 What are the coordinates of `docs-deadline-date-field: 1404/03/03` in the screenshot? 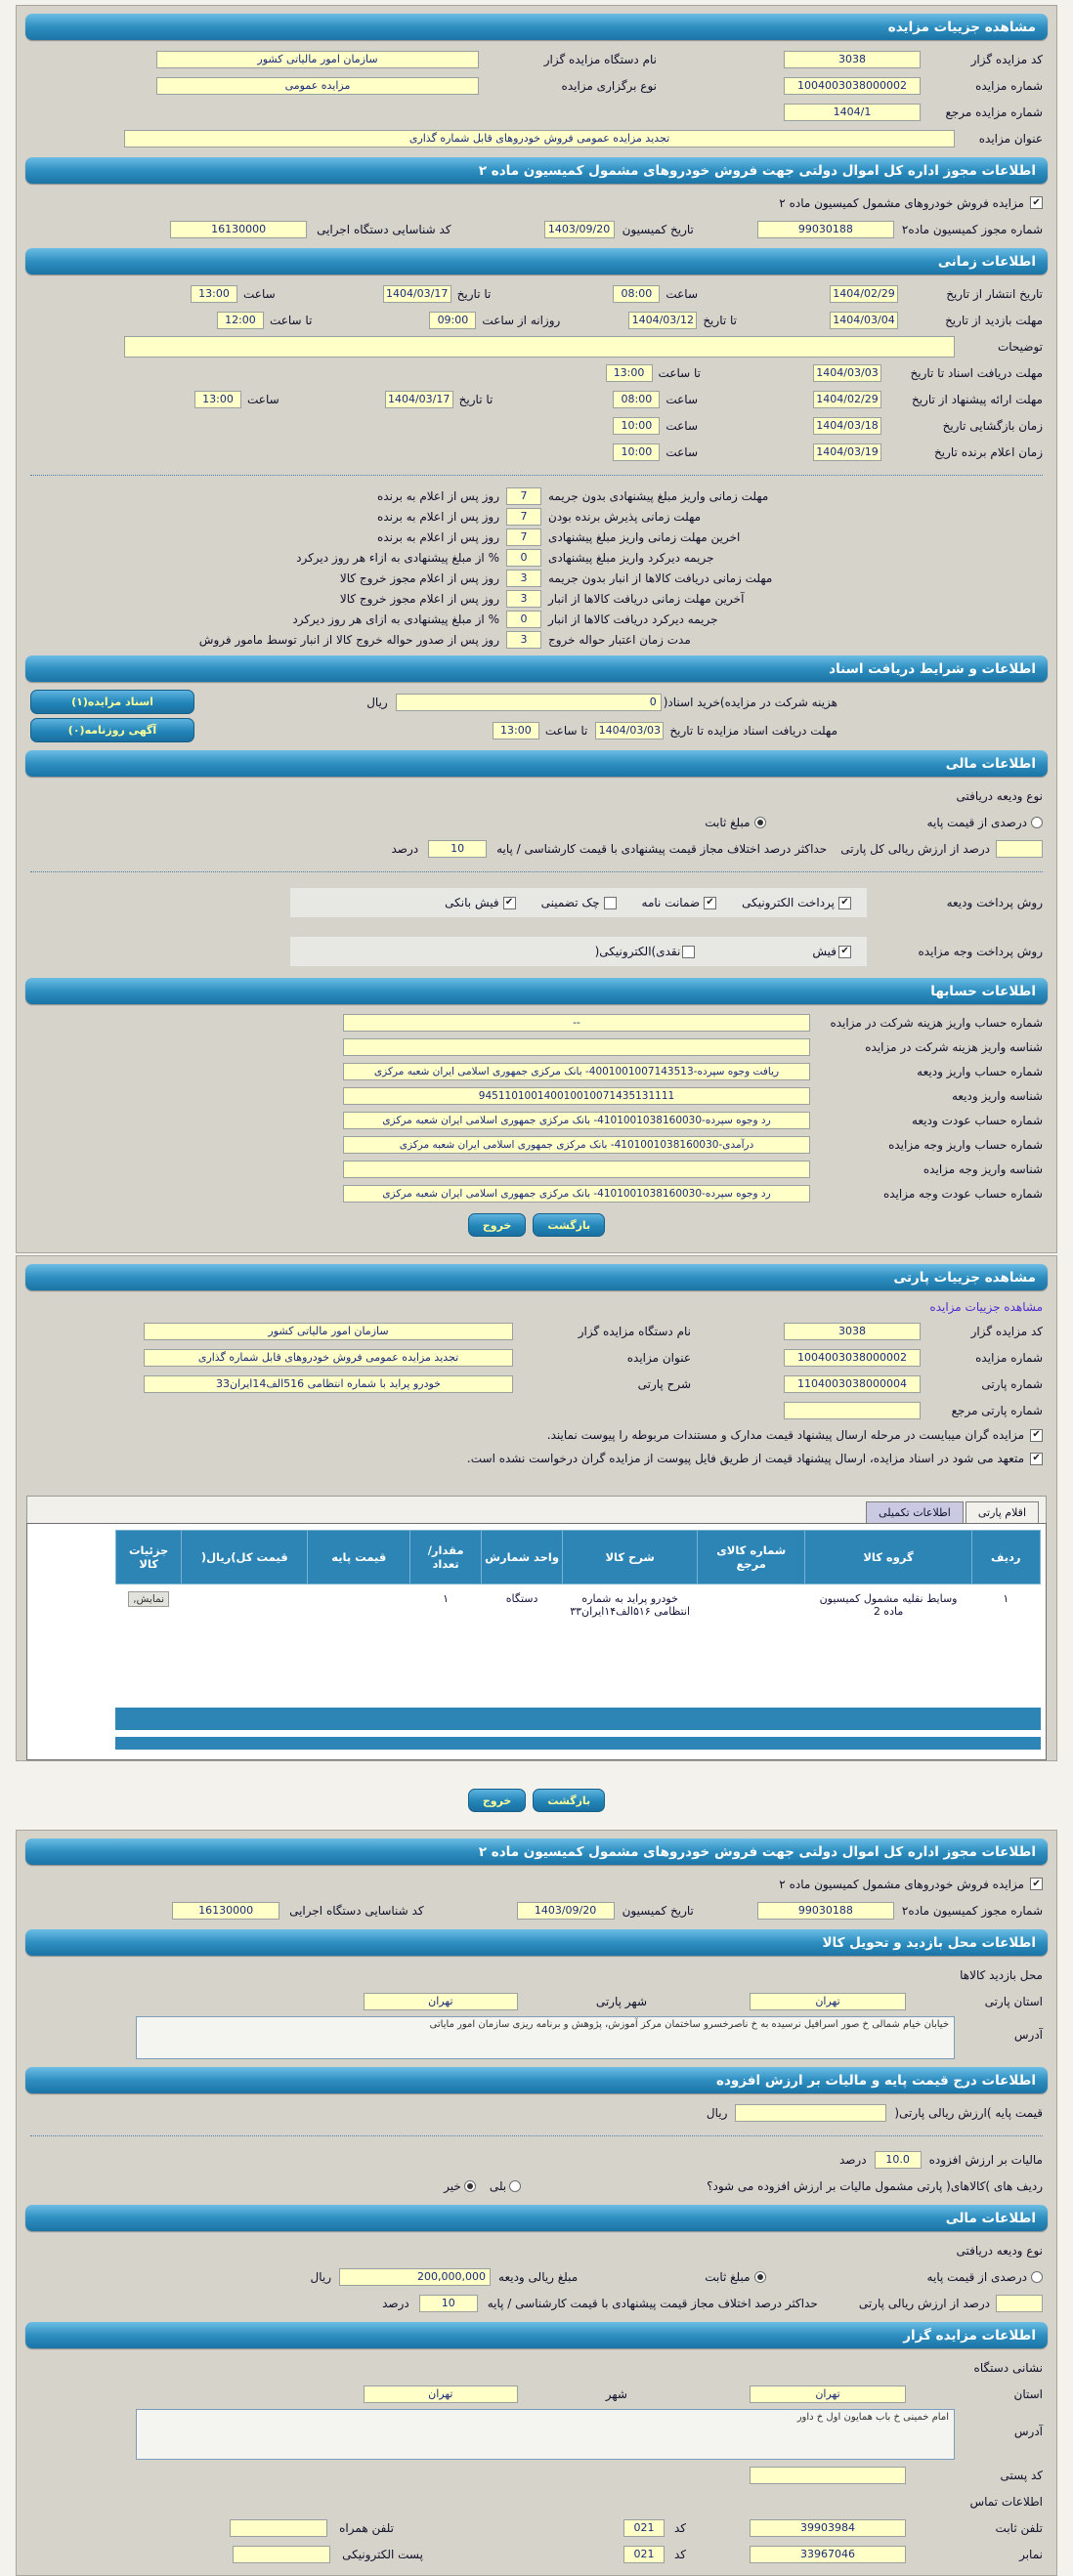 It's located at (847, 372).